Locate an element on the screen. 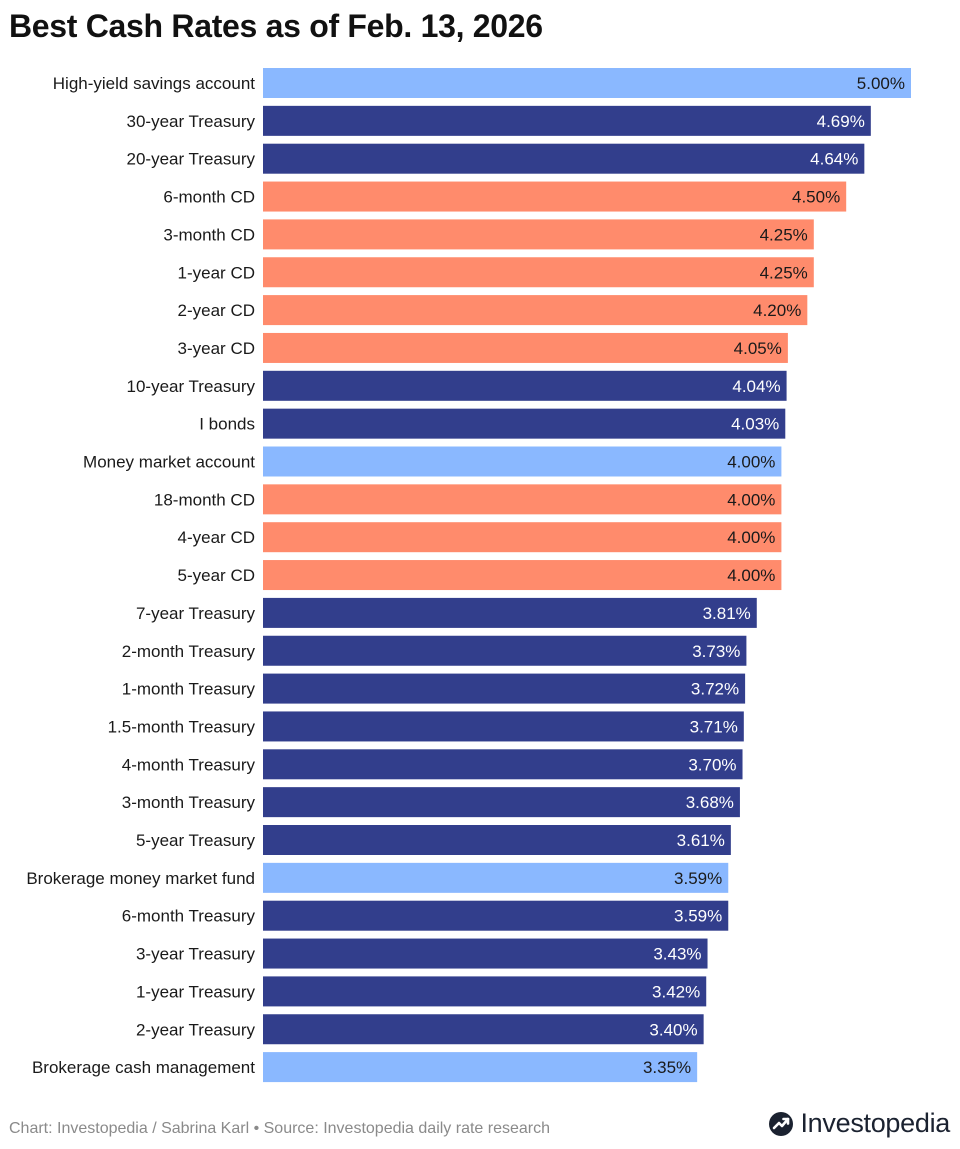  value-label: 3.40% is located at coordinates (673, 1029).